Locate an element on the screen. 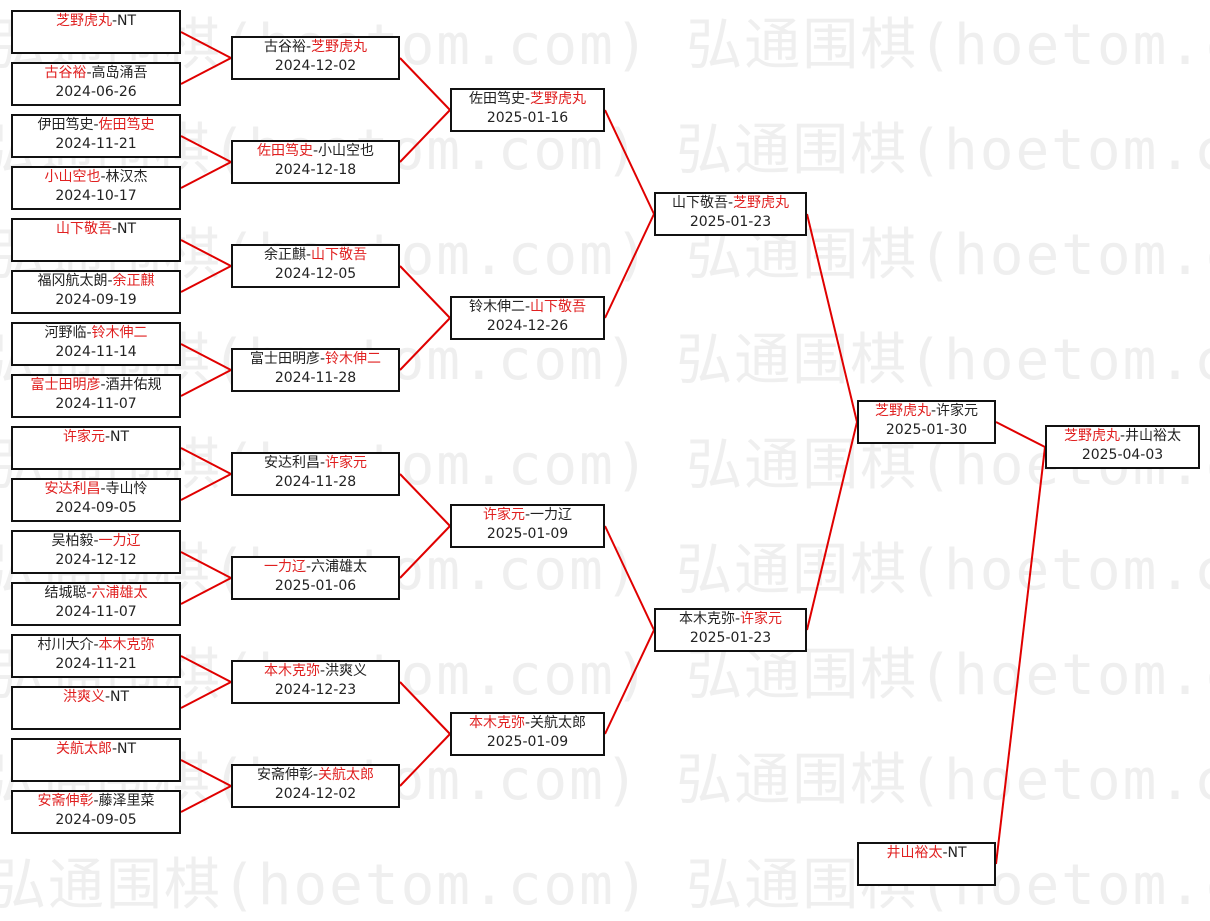 The width and height of the screenshot is (1210, 921). match-box: 芝野虎丸-许家元 2025-01-30 is located at coordinates (926, 422).